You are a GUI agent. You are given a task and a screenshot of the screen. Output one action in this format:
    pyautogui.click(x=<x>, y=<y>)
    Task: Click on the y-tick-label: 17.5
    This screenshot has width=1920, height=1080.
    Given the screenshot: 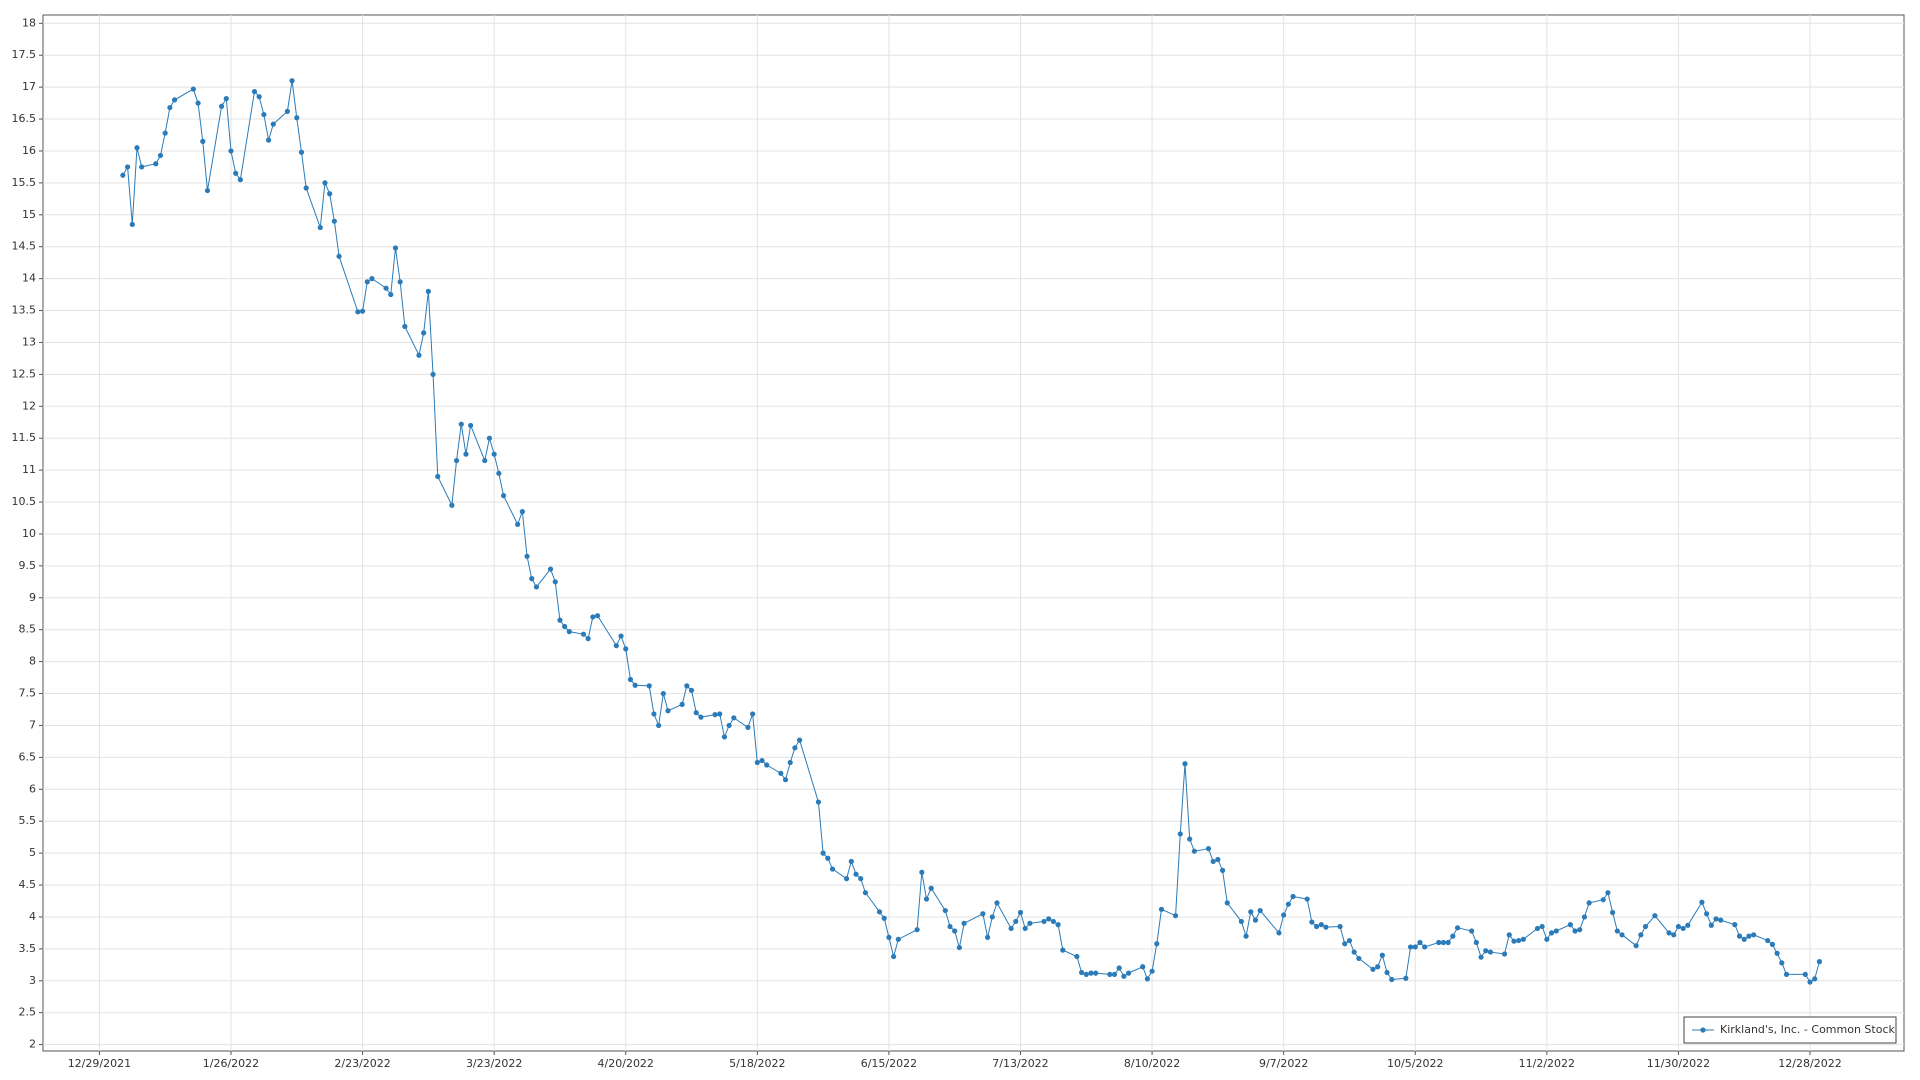 What is the action you would take?
    pyautogui.click(x=24, y=54)
    